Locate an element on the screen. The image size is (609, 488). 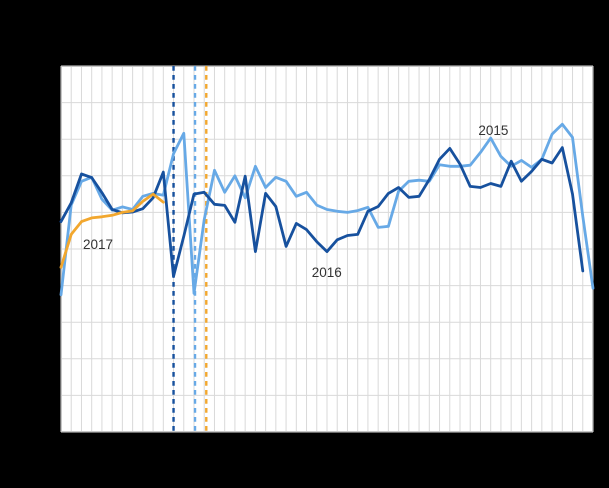
series-label-2015: 2015 is located at coordinates (493, 130).